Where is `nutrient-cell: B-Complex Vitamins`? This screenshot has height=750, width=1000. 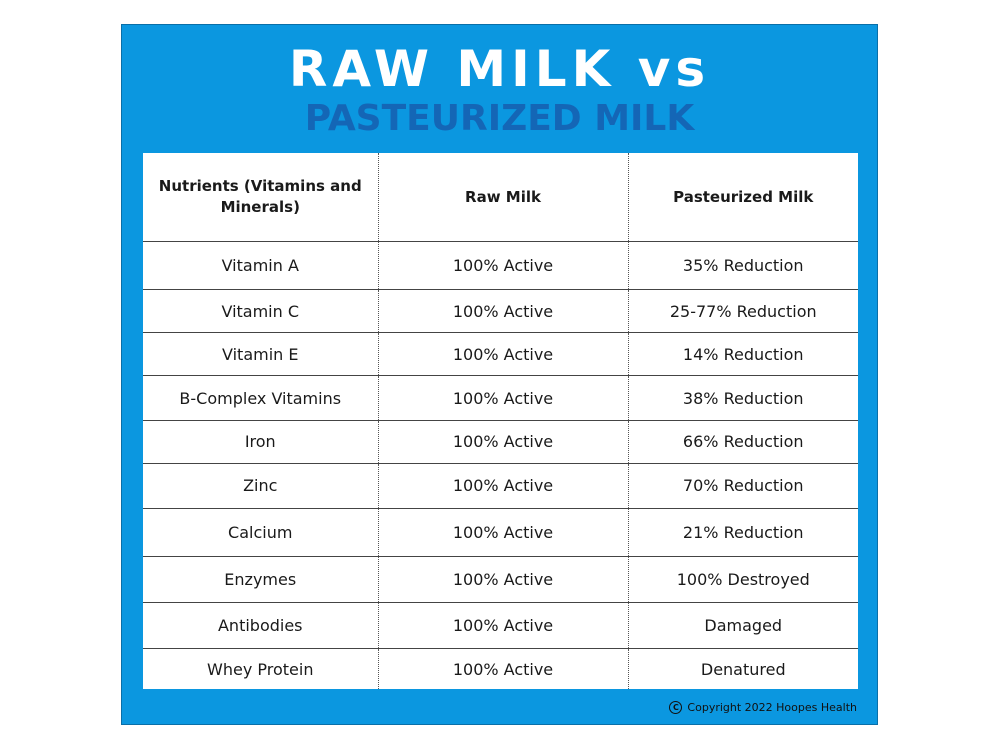 nutrient-cell: B-Complex Vitamins is located at coordinates (261, 398).